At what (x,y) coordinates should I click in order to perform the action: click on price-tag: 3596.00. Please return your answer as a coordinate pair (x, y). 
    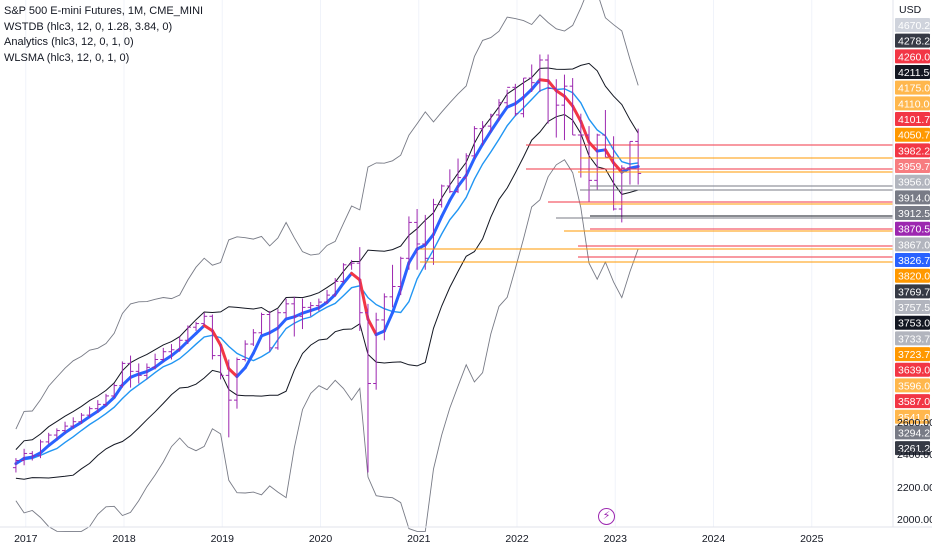
    Looking at the image, I should click on (913, 385).